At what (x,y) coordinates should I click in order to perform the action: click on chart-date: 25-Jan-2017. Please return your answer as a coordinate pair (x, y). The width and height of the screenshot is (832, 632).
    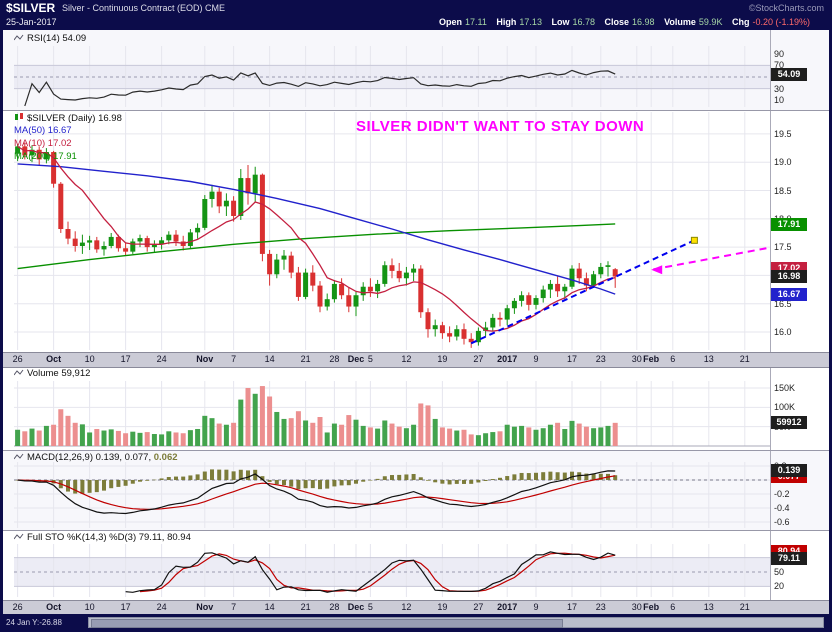
    Looking at the image, I should click on (31, 22).